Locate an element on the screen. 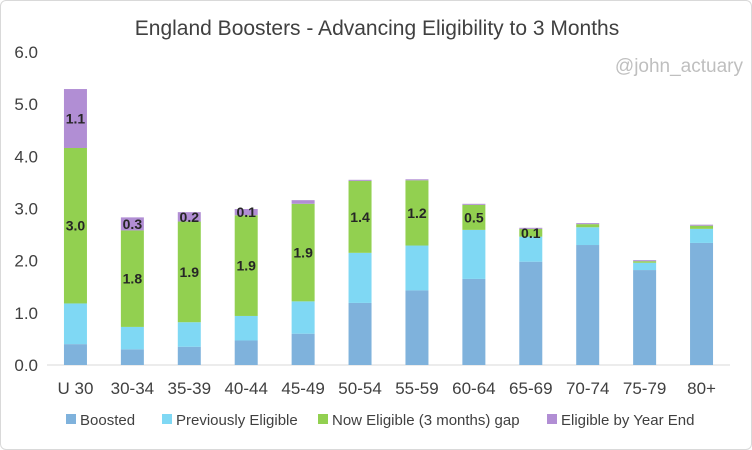 Image resolution: width=752 pixels, height=450 pixels. data-label: 1.8 is located at coordinates (133, 279).